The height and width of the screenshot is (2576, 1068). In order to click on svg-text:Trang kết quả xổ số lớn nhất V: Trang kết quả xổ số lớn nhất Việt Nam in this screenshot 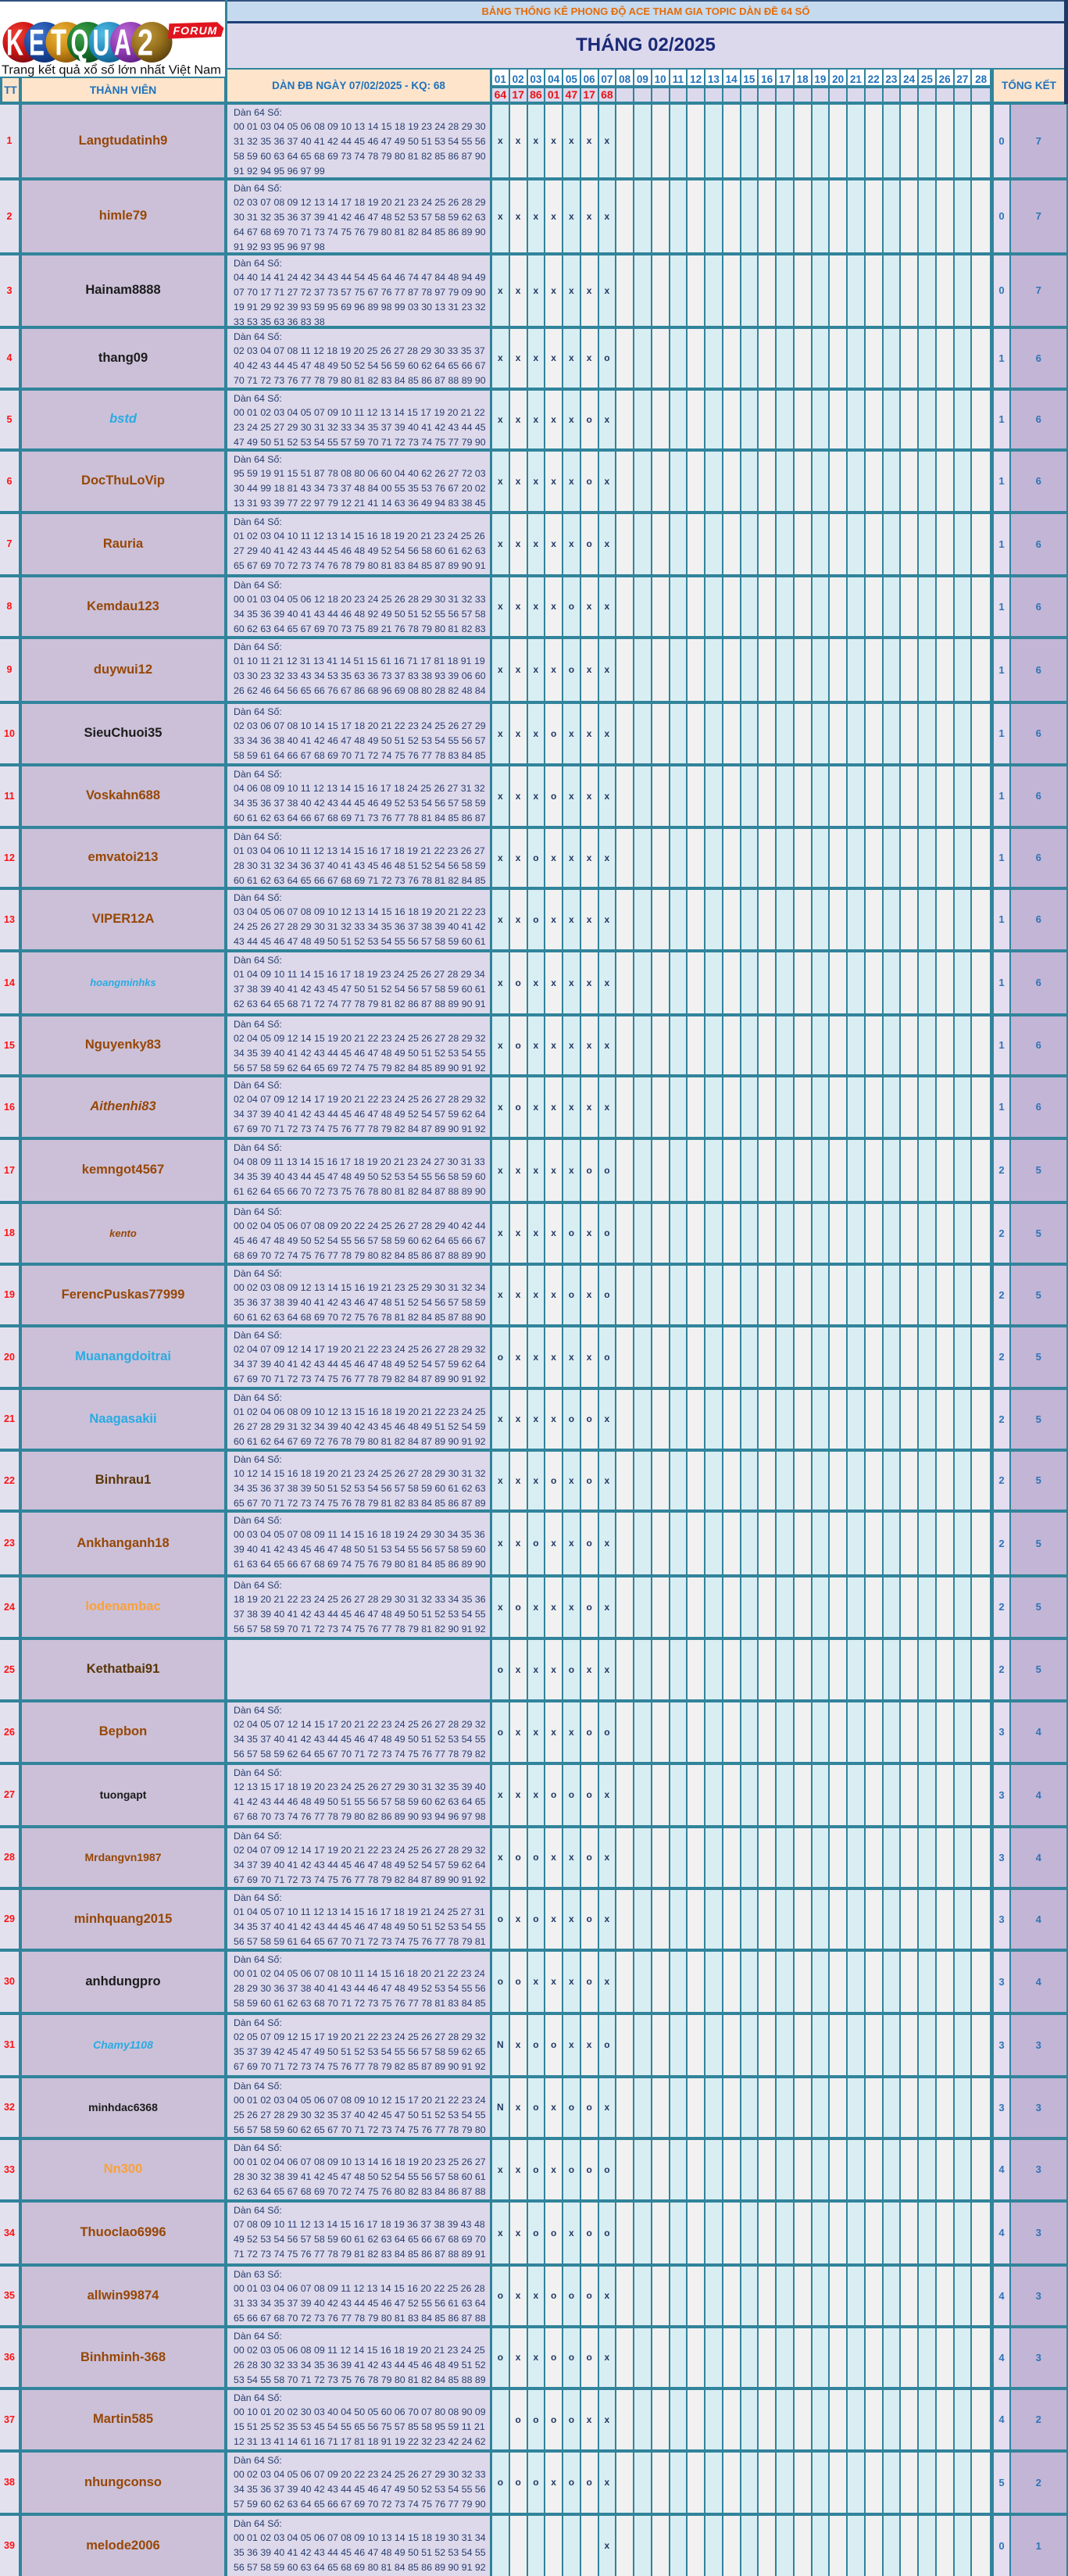, I will do `click(111, 71)`.